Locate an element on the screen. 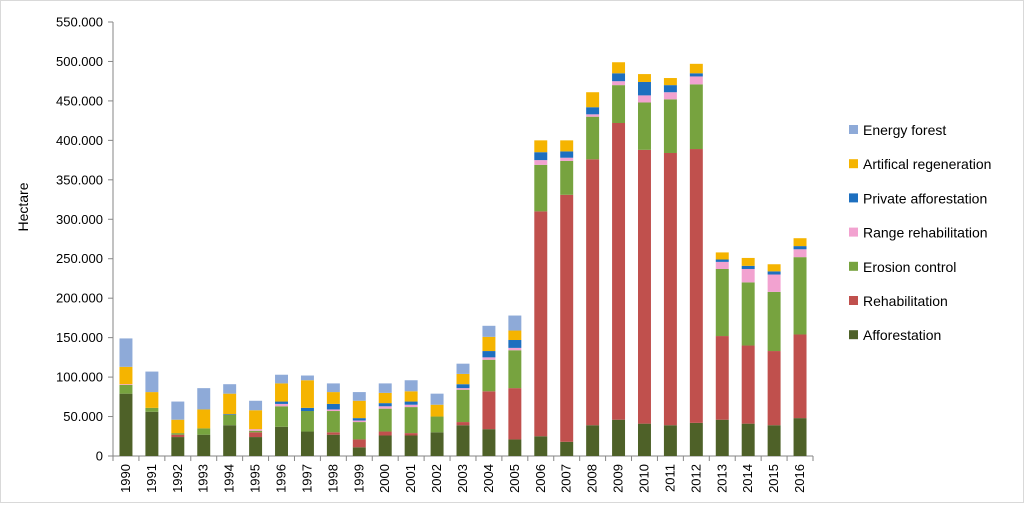 This screenshot has width=1024, height=507. bar-segment-rehabilitation-1998 is located at coordinates (333, 433).